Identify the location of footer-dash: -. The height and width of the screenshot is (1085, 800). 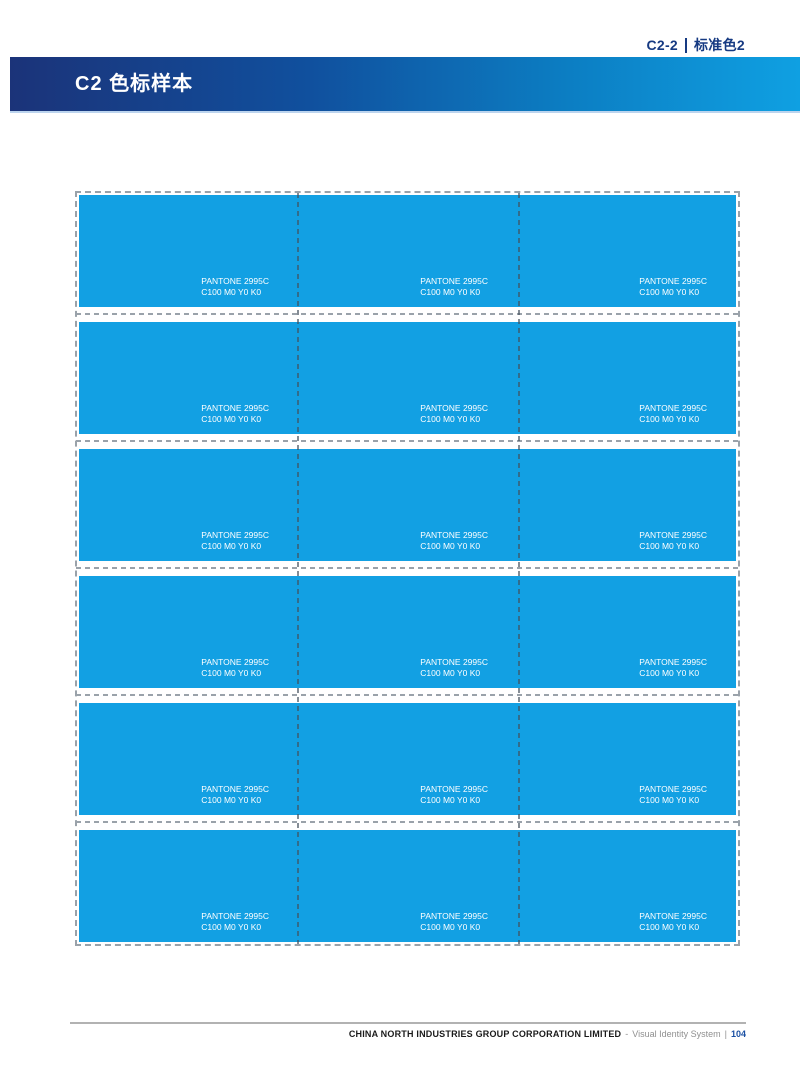
(627, 1034).